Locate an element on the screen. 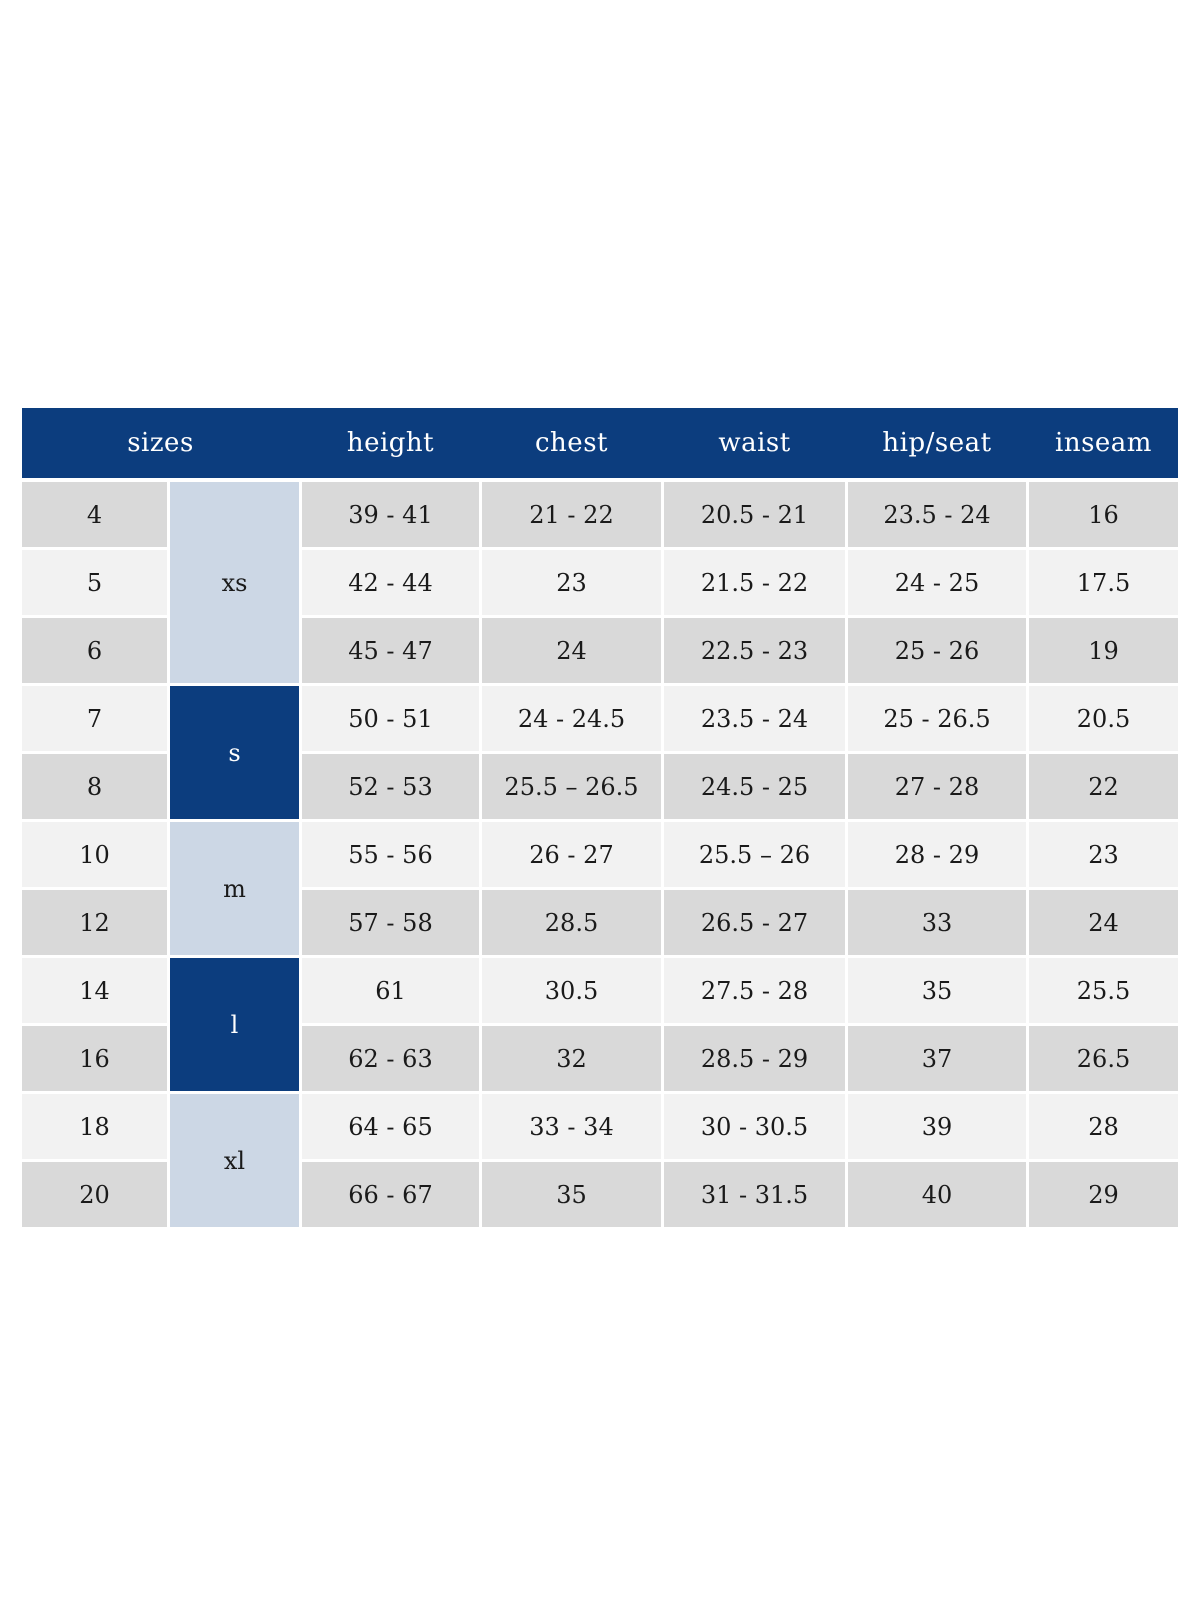  inseam-cell: 28 is located at coordinates (1103, 1126).